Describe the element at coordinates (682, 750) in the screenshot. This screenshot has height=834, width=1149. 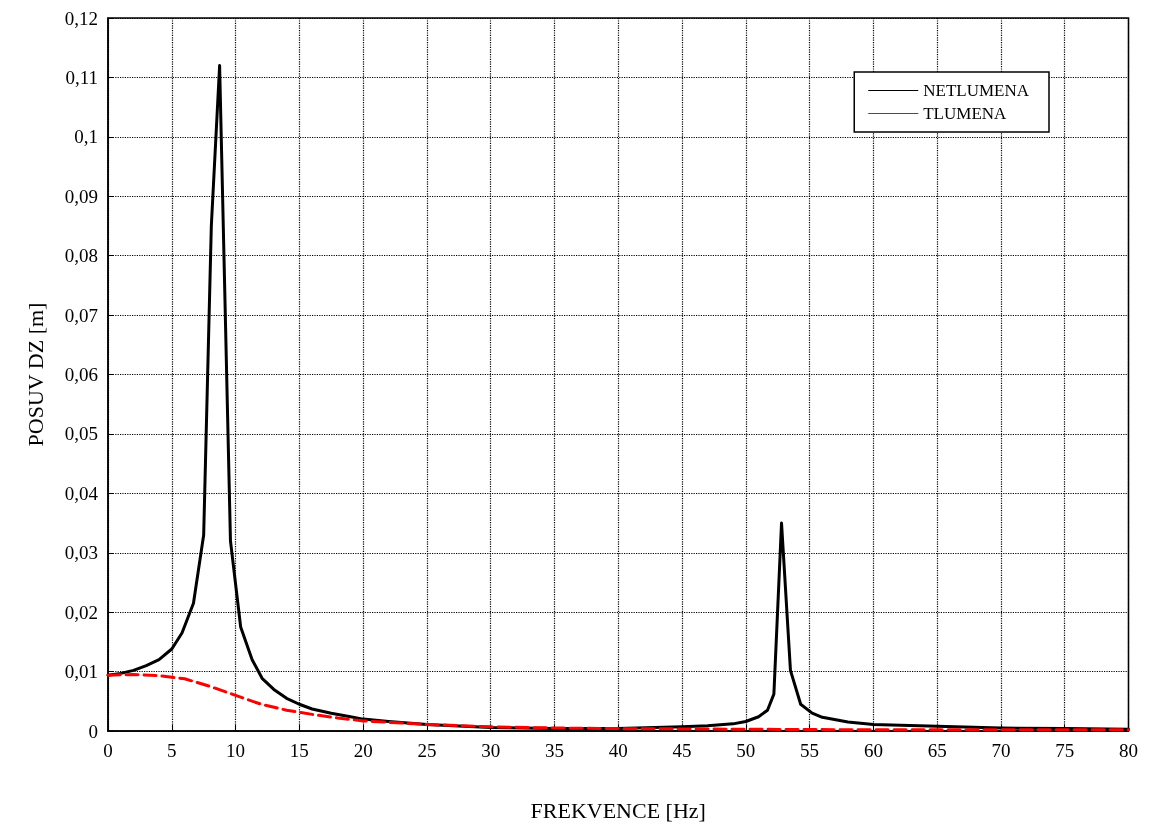
I see `x-tick-label: 45` at that location.